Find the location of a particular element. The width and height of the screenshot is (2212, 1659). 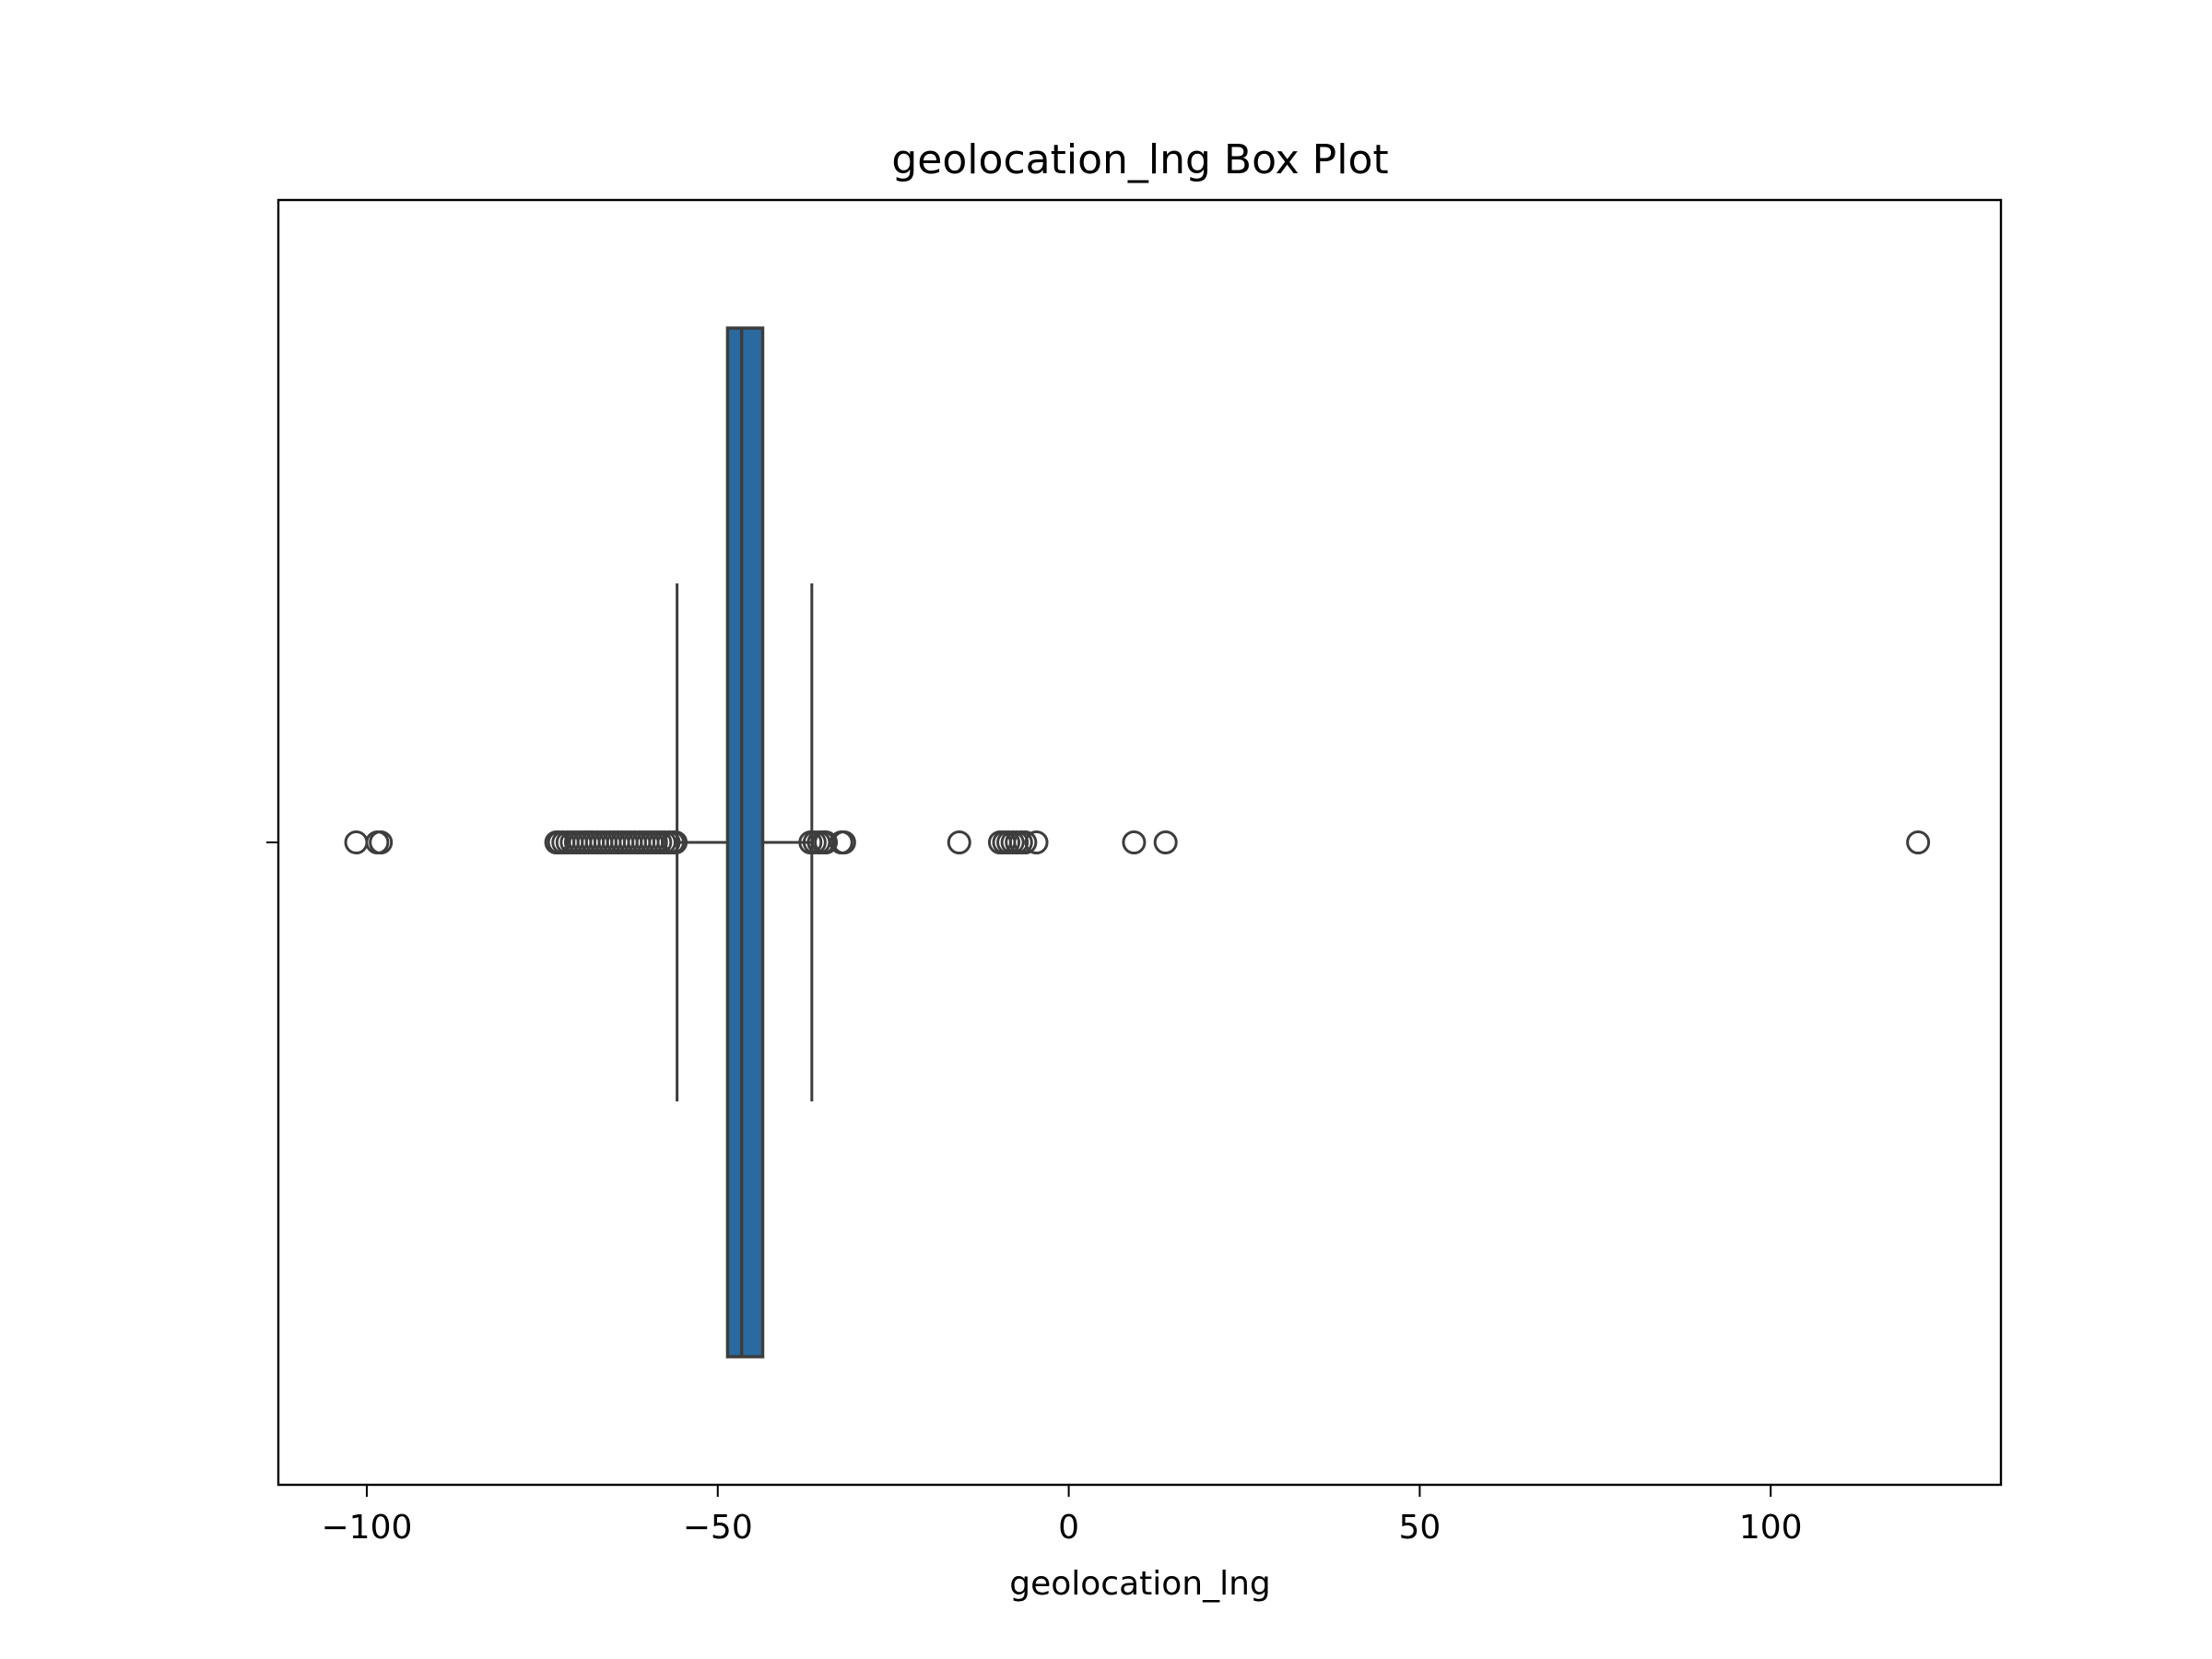

x-axis-label: geolocation_lng is located at coordinates (1140, 1584).